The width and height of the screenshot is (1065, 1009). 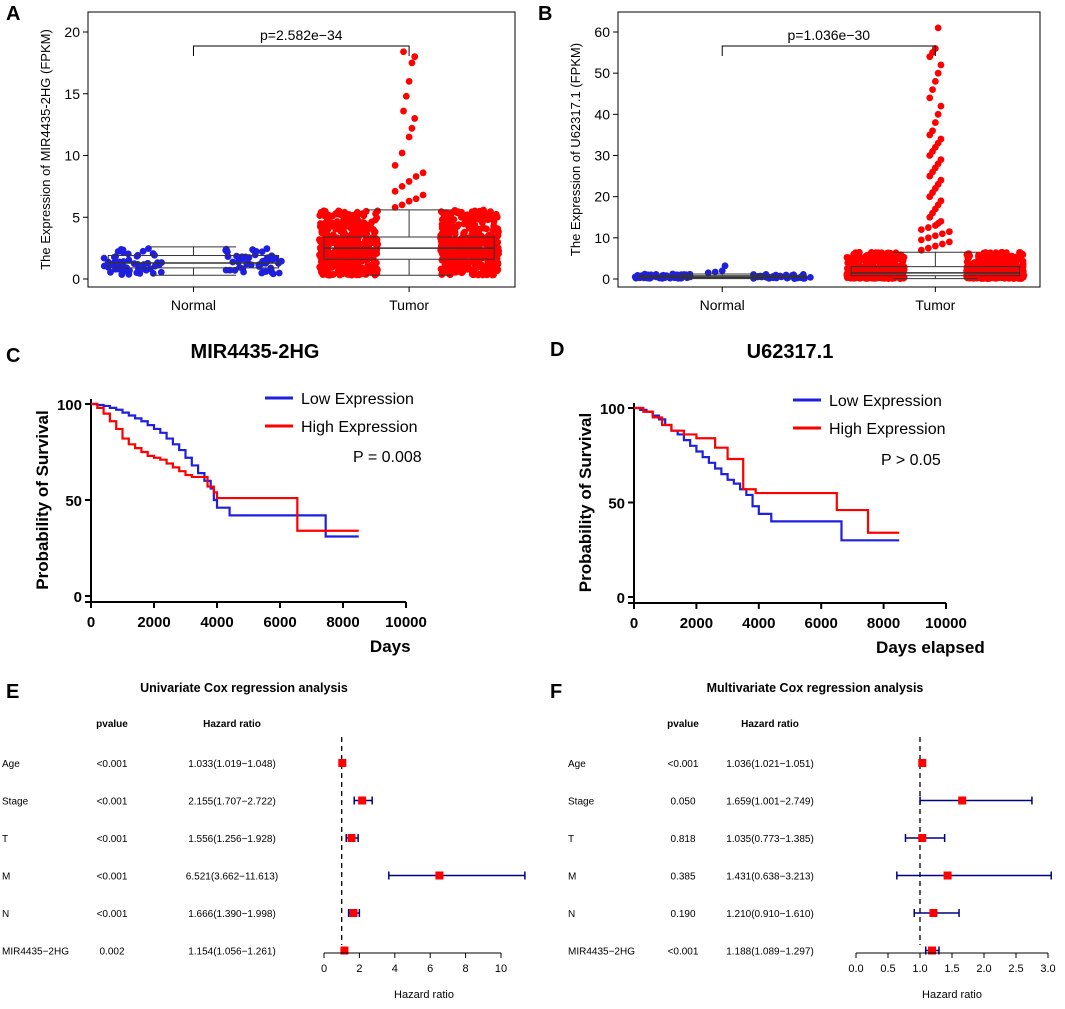 I want to click on row-label: T, so click(x=5, y=839).